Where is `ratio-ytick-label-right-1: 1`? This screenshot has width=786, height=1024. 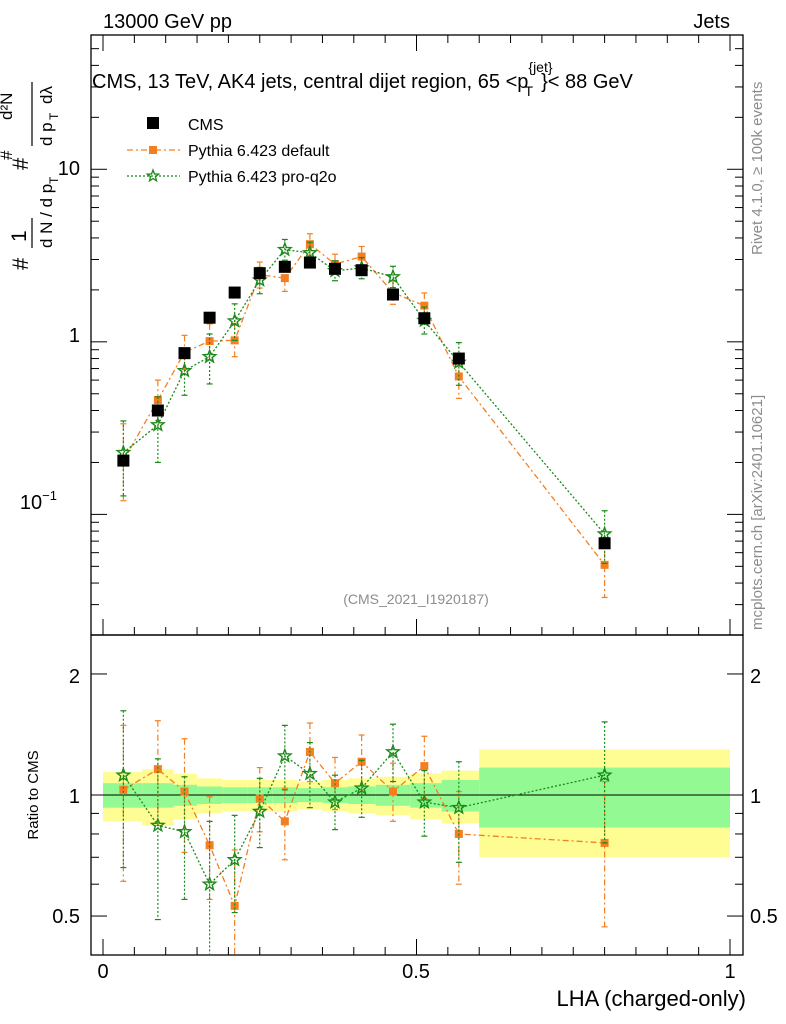 ratio-ytick-label-right-1: 1 is located at coordinates (755, 797).